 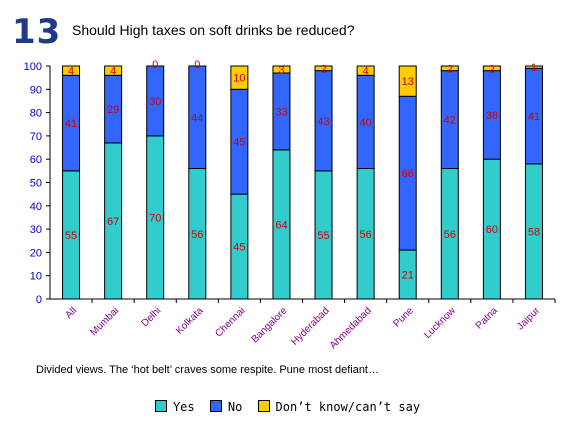 What do you see at coordinates (36, 114) in the screenshot?
I see `y-tick-label: 80` at bounding box center [36, 114].